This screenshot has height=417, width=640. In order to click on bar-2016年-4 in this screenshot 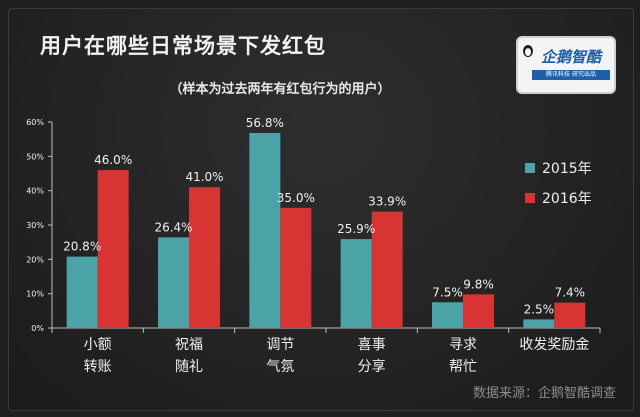, I will do `click(478, 311)`.